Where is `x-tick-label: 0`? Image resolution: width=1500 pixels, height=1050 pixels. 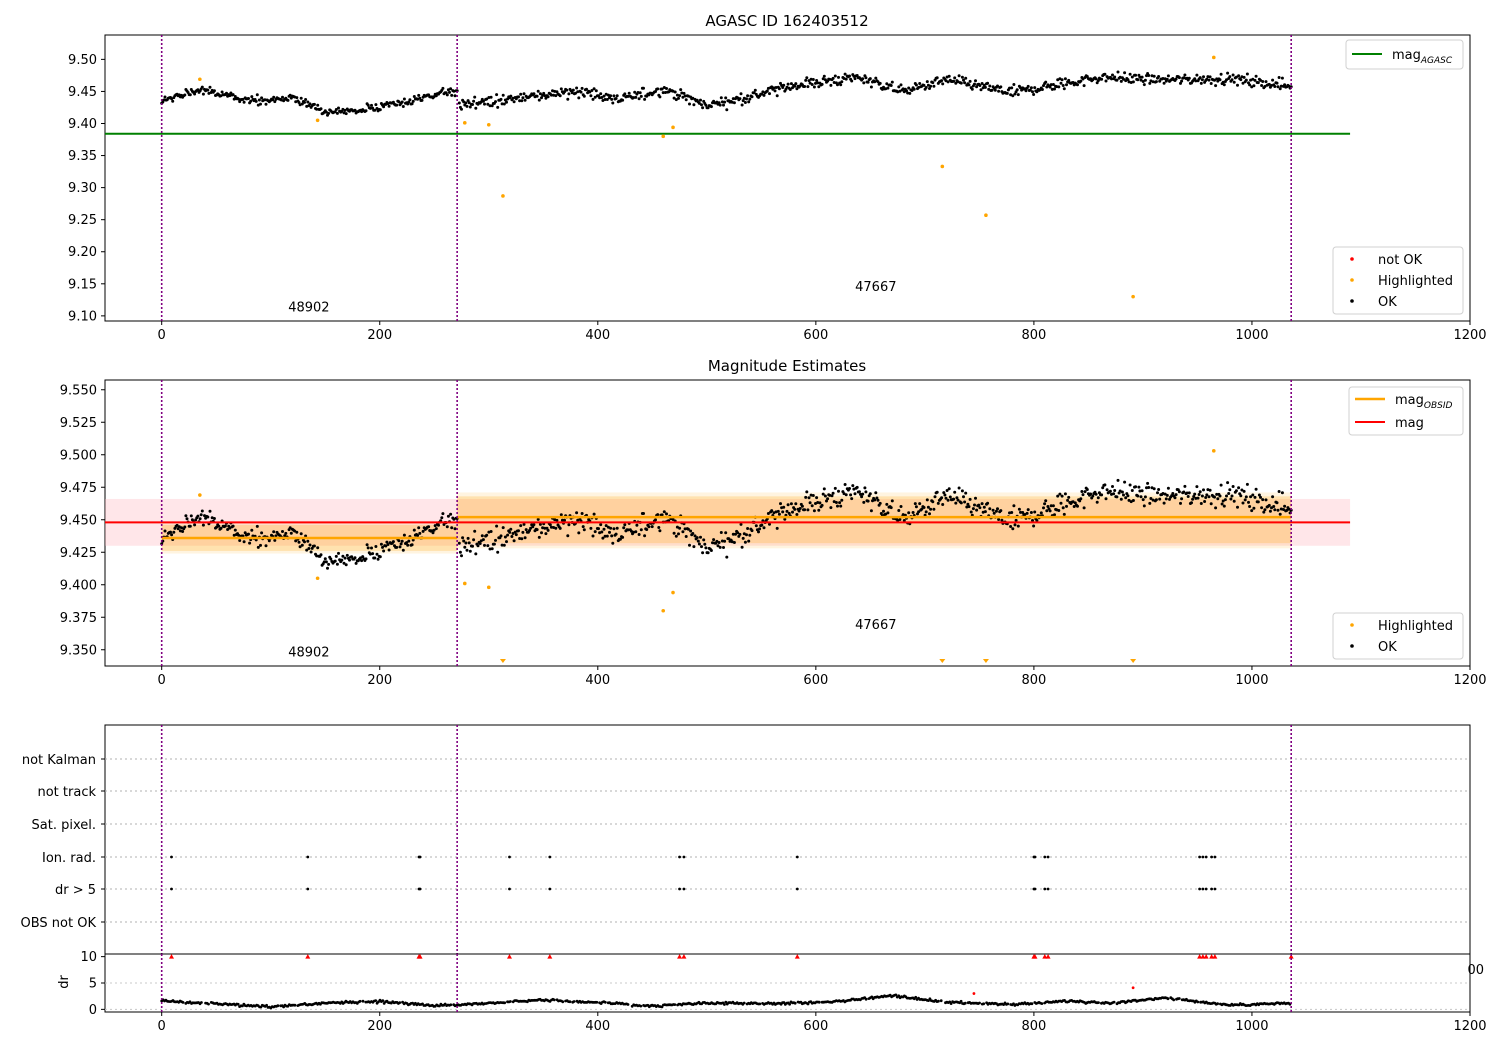
x-tick-label: 0 is located at coordinates (162, 1026).